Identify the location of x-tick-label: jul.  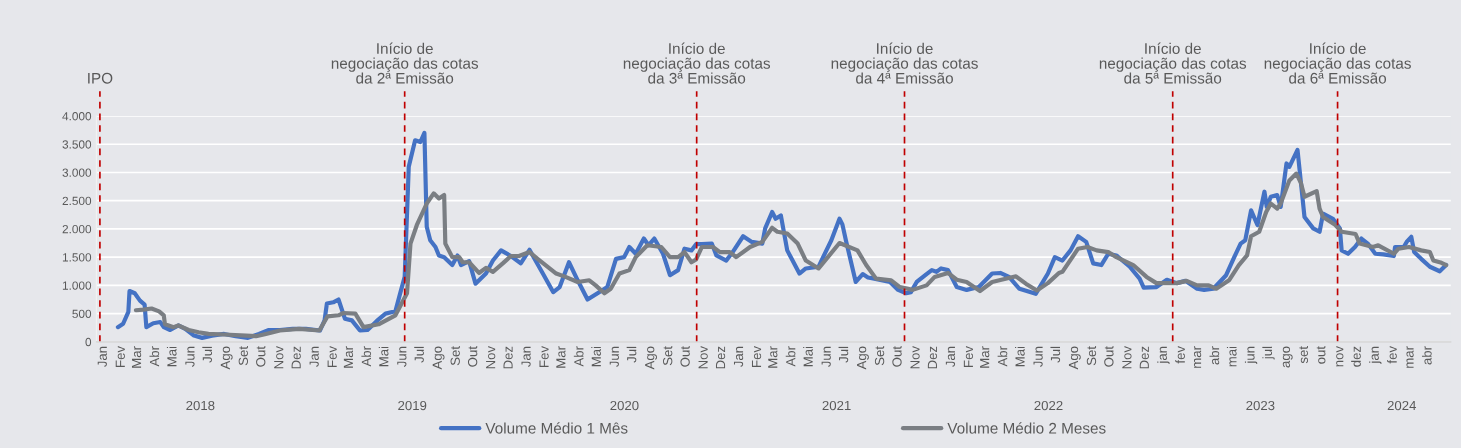
(1268, 353).